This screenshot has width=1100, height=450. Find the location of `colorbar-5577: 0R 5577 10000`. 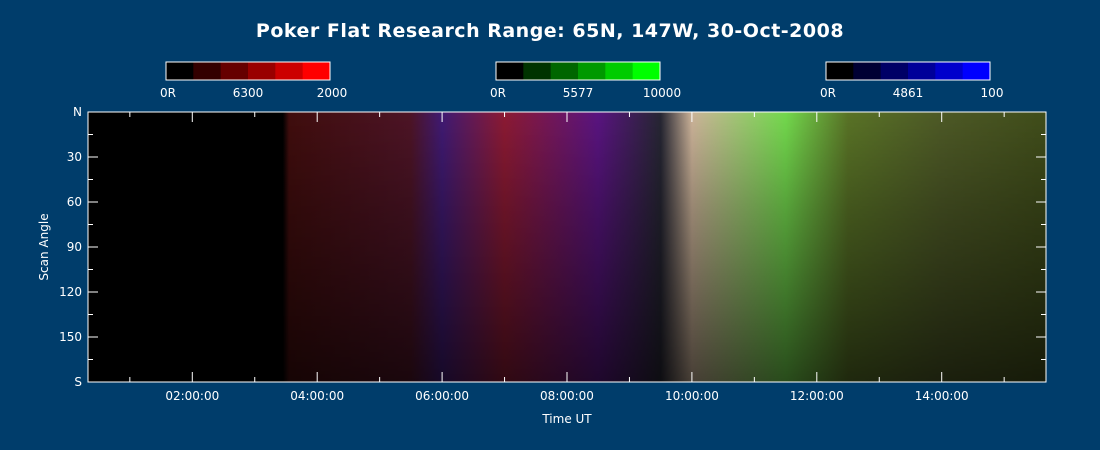

colorbar-5577: 0R 5577 10000 is located at coordinates (585, 80).